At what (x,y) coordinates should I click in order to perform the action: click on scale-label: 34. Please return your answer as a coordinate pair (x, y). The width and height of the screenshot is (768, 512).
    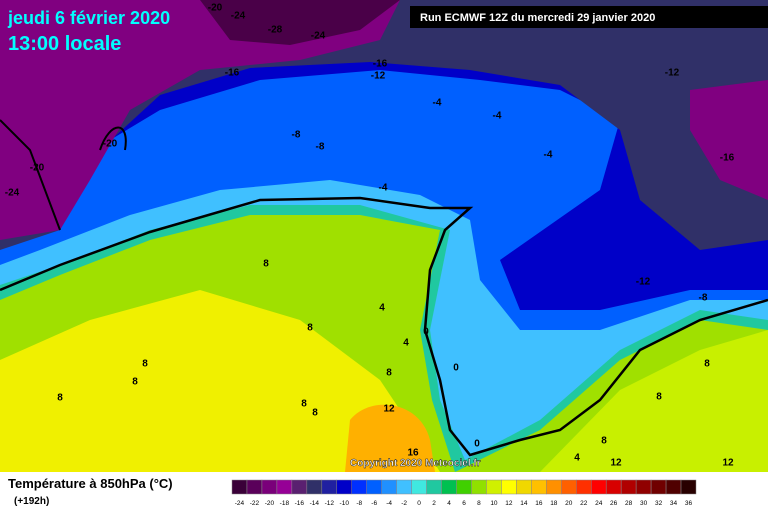
    Looking at the image, I should click on (674, 503).